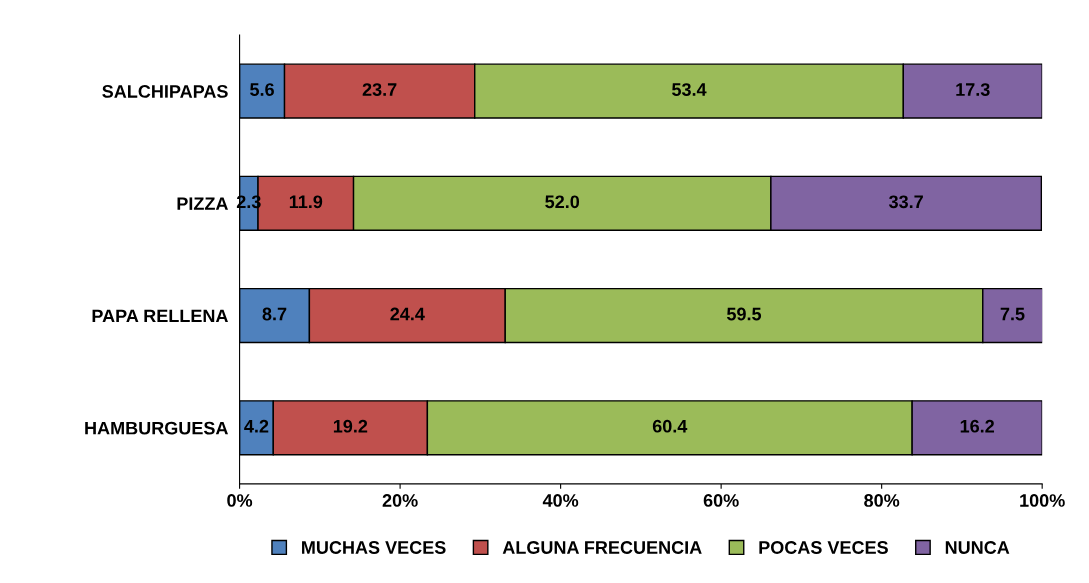 This screenshot has height=583, width=1089. What do you see at coordinates (256, 426) in the screenshot?
I see `data-label: 4.2` at bounding box center [256, 426].